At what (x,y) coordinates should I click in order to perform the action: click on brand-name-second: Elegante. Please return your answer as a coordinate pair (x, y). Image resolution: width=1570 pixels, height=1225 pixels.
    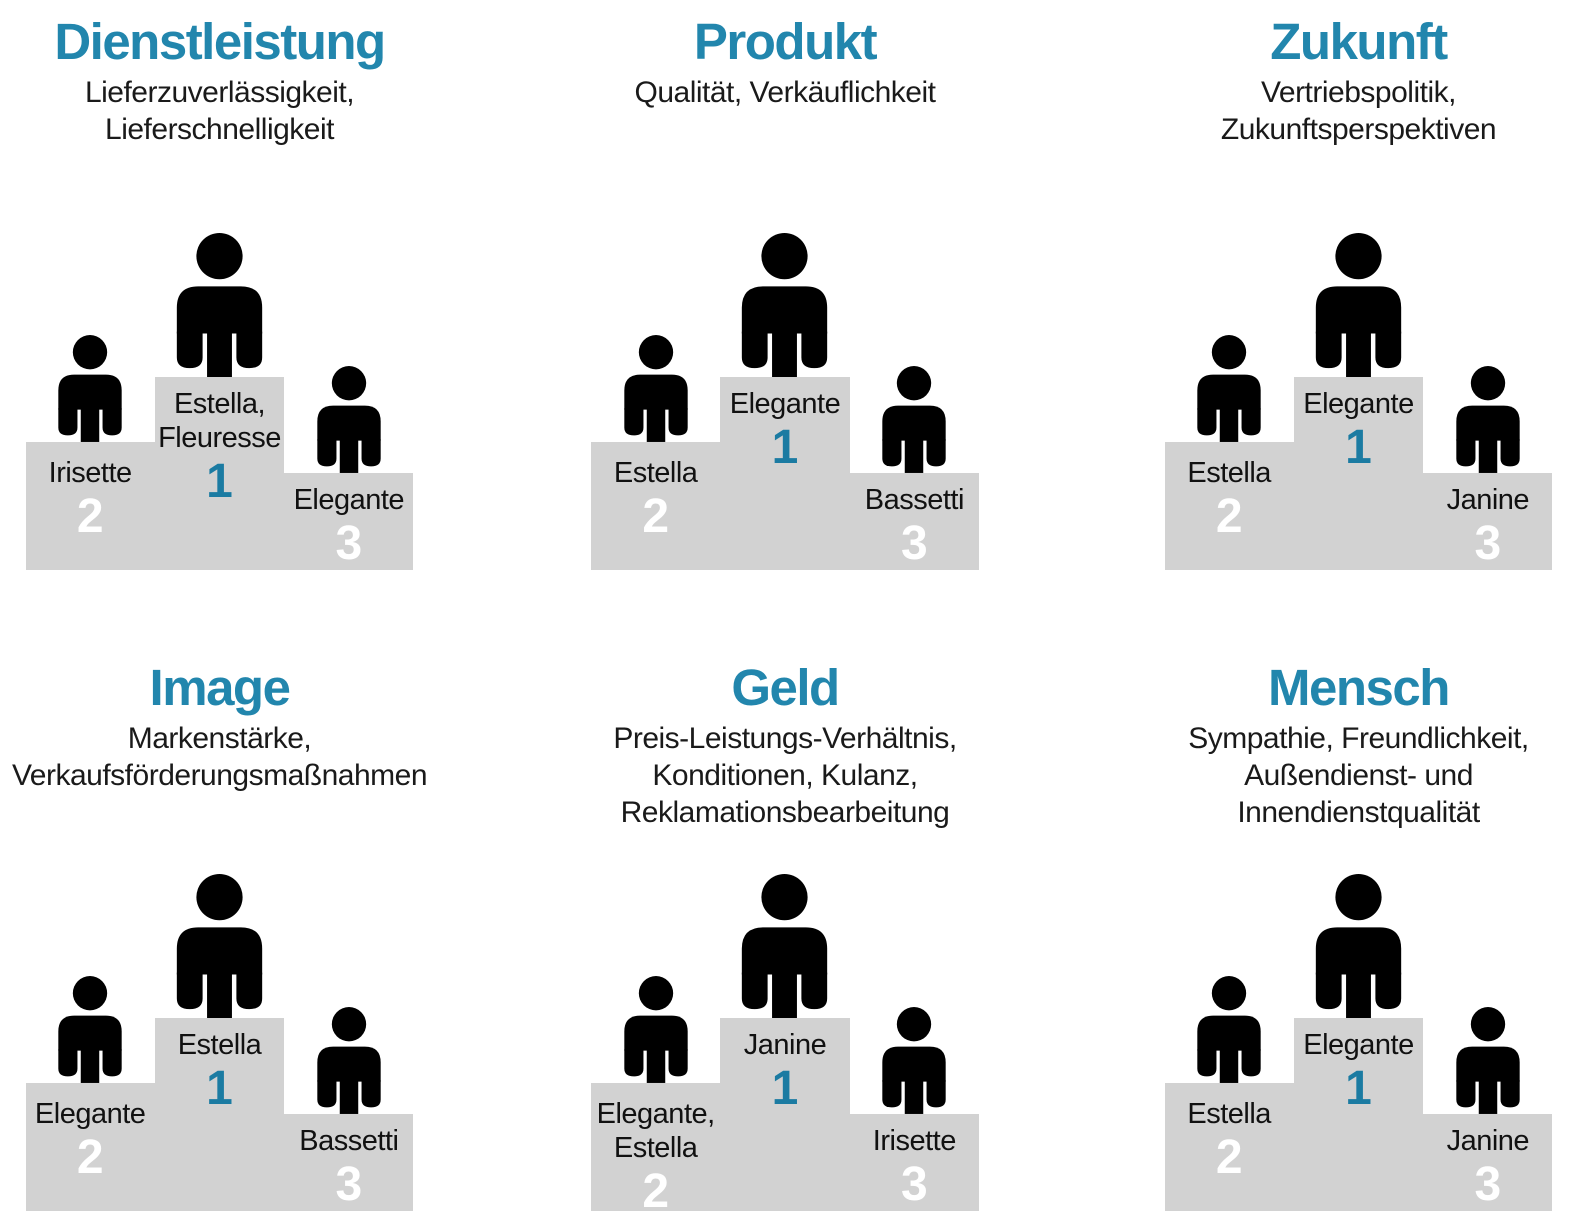
    Looking at the image, I should click on (90, 1114).